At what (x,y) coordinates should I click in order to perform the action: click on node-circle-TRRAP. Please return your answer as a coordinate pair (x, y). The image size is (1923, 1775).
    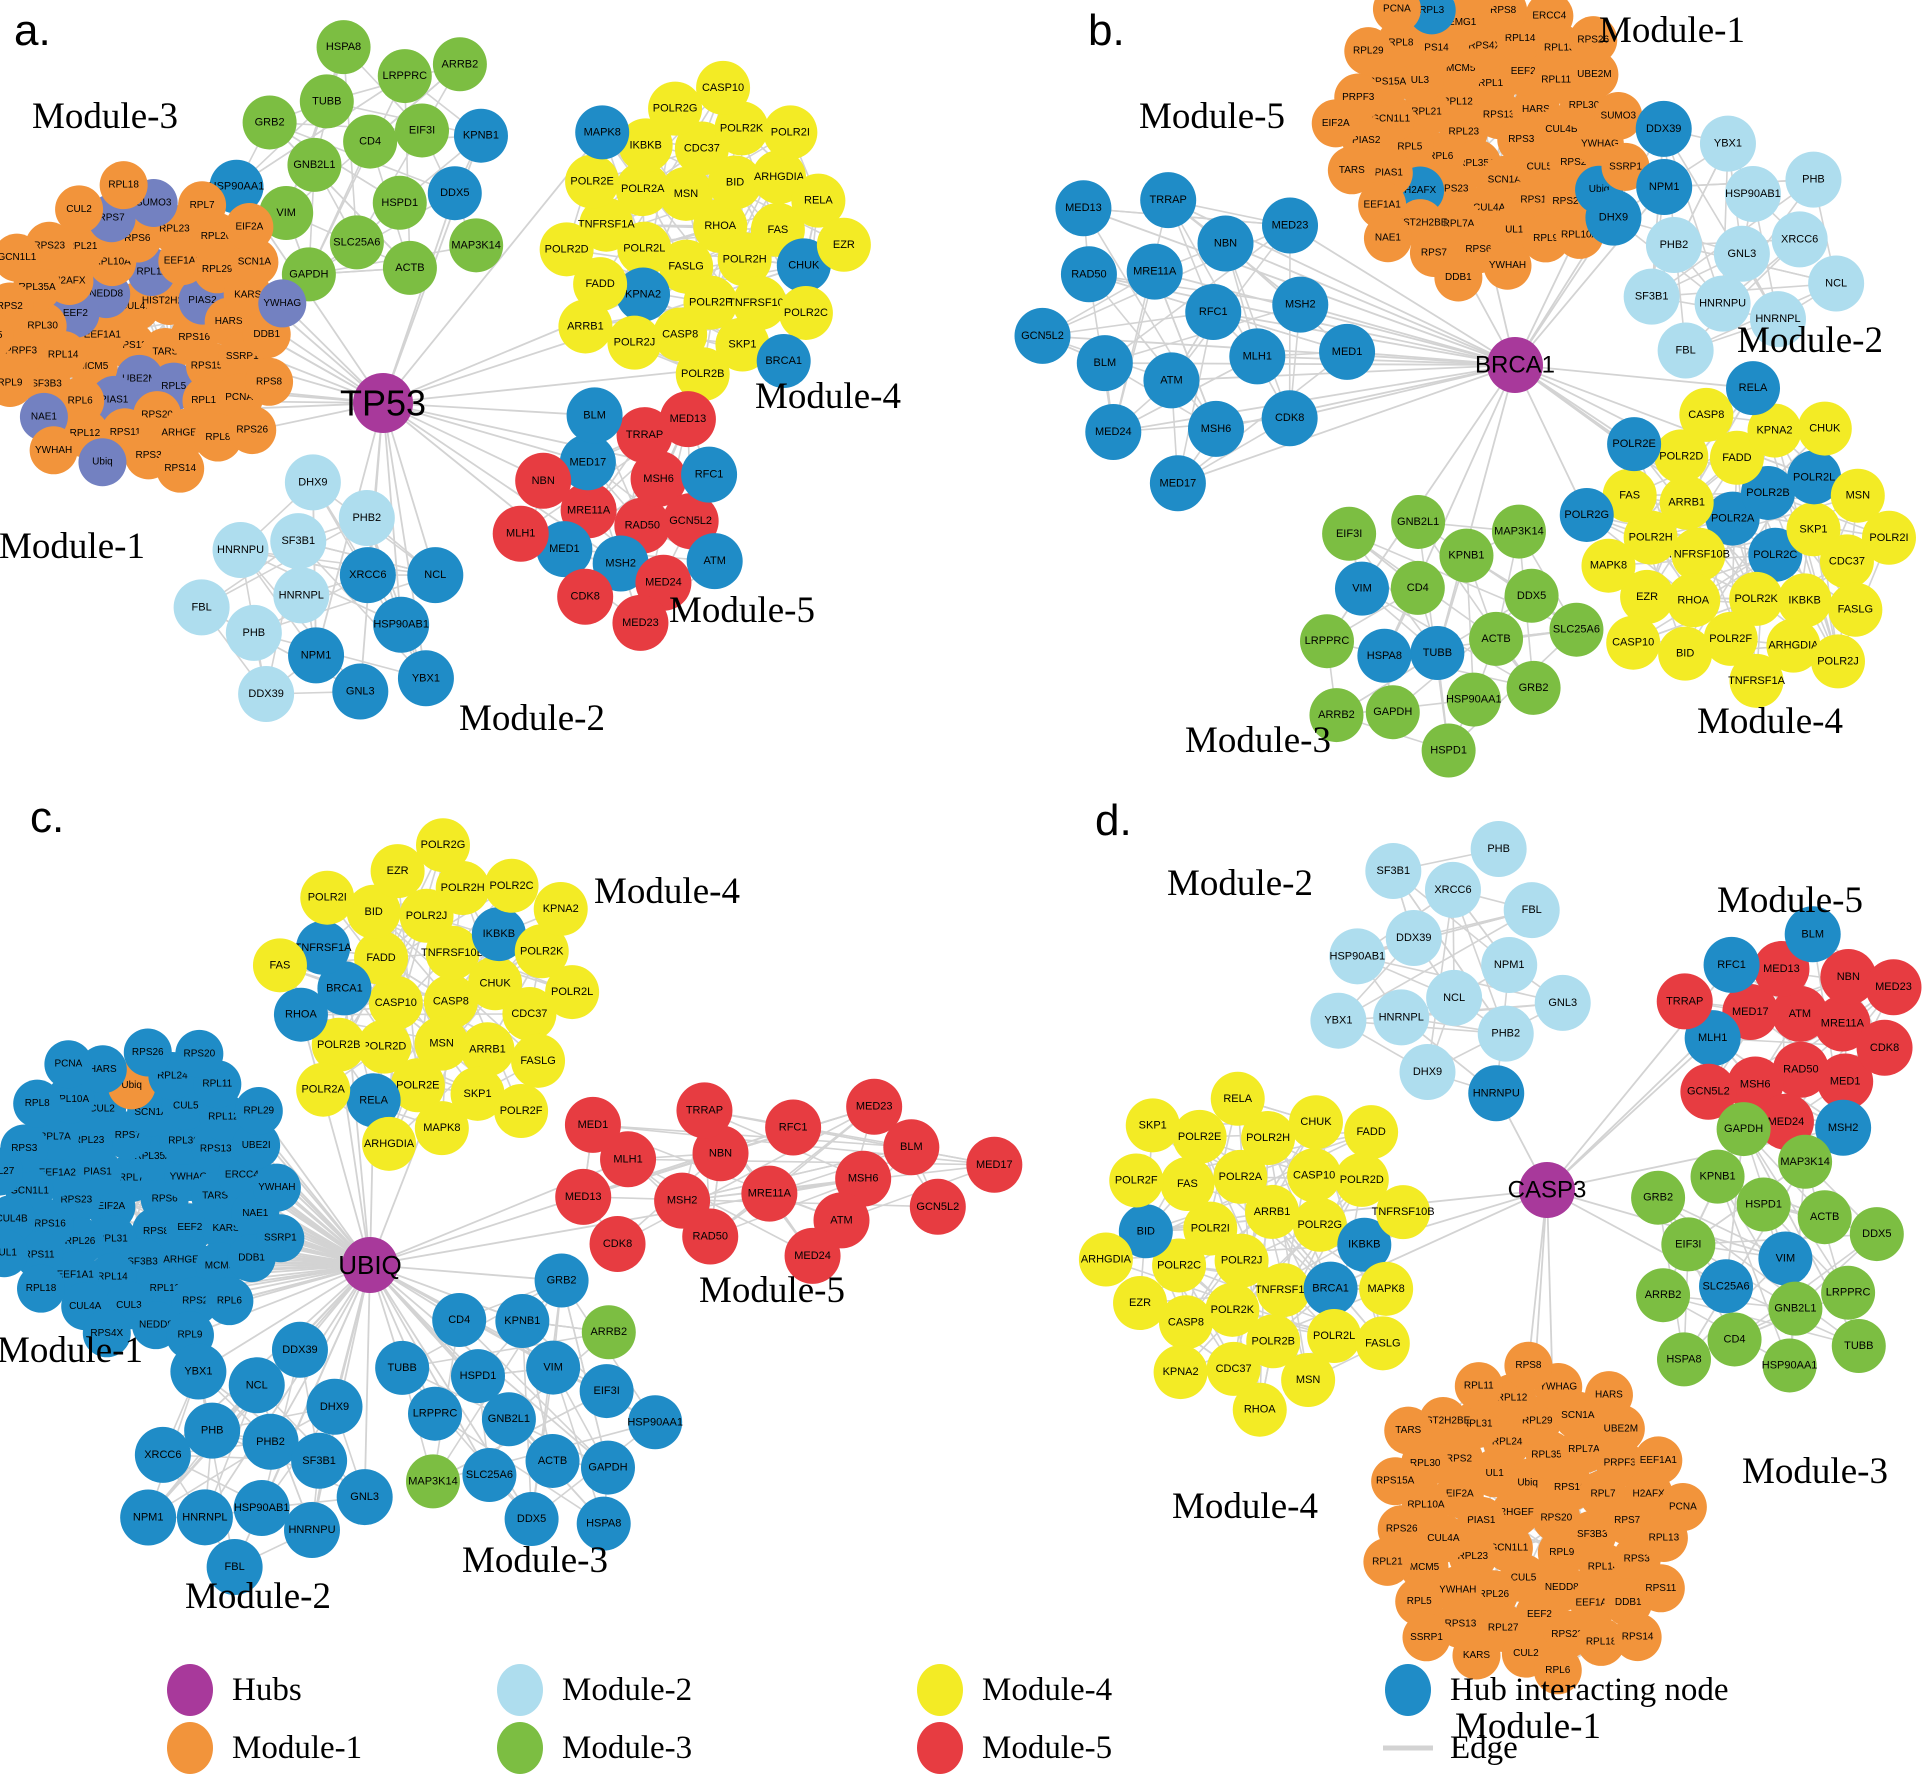
    Looking at the image, I should click on (644, 435).